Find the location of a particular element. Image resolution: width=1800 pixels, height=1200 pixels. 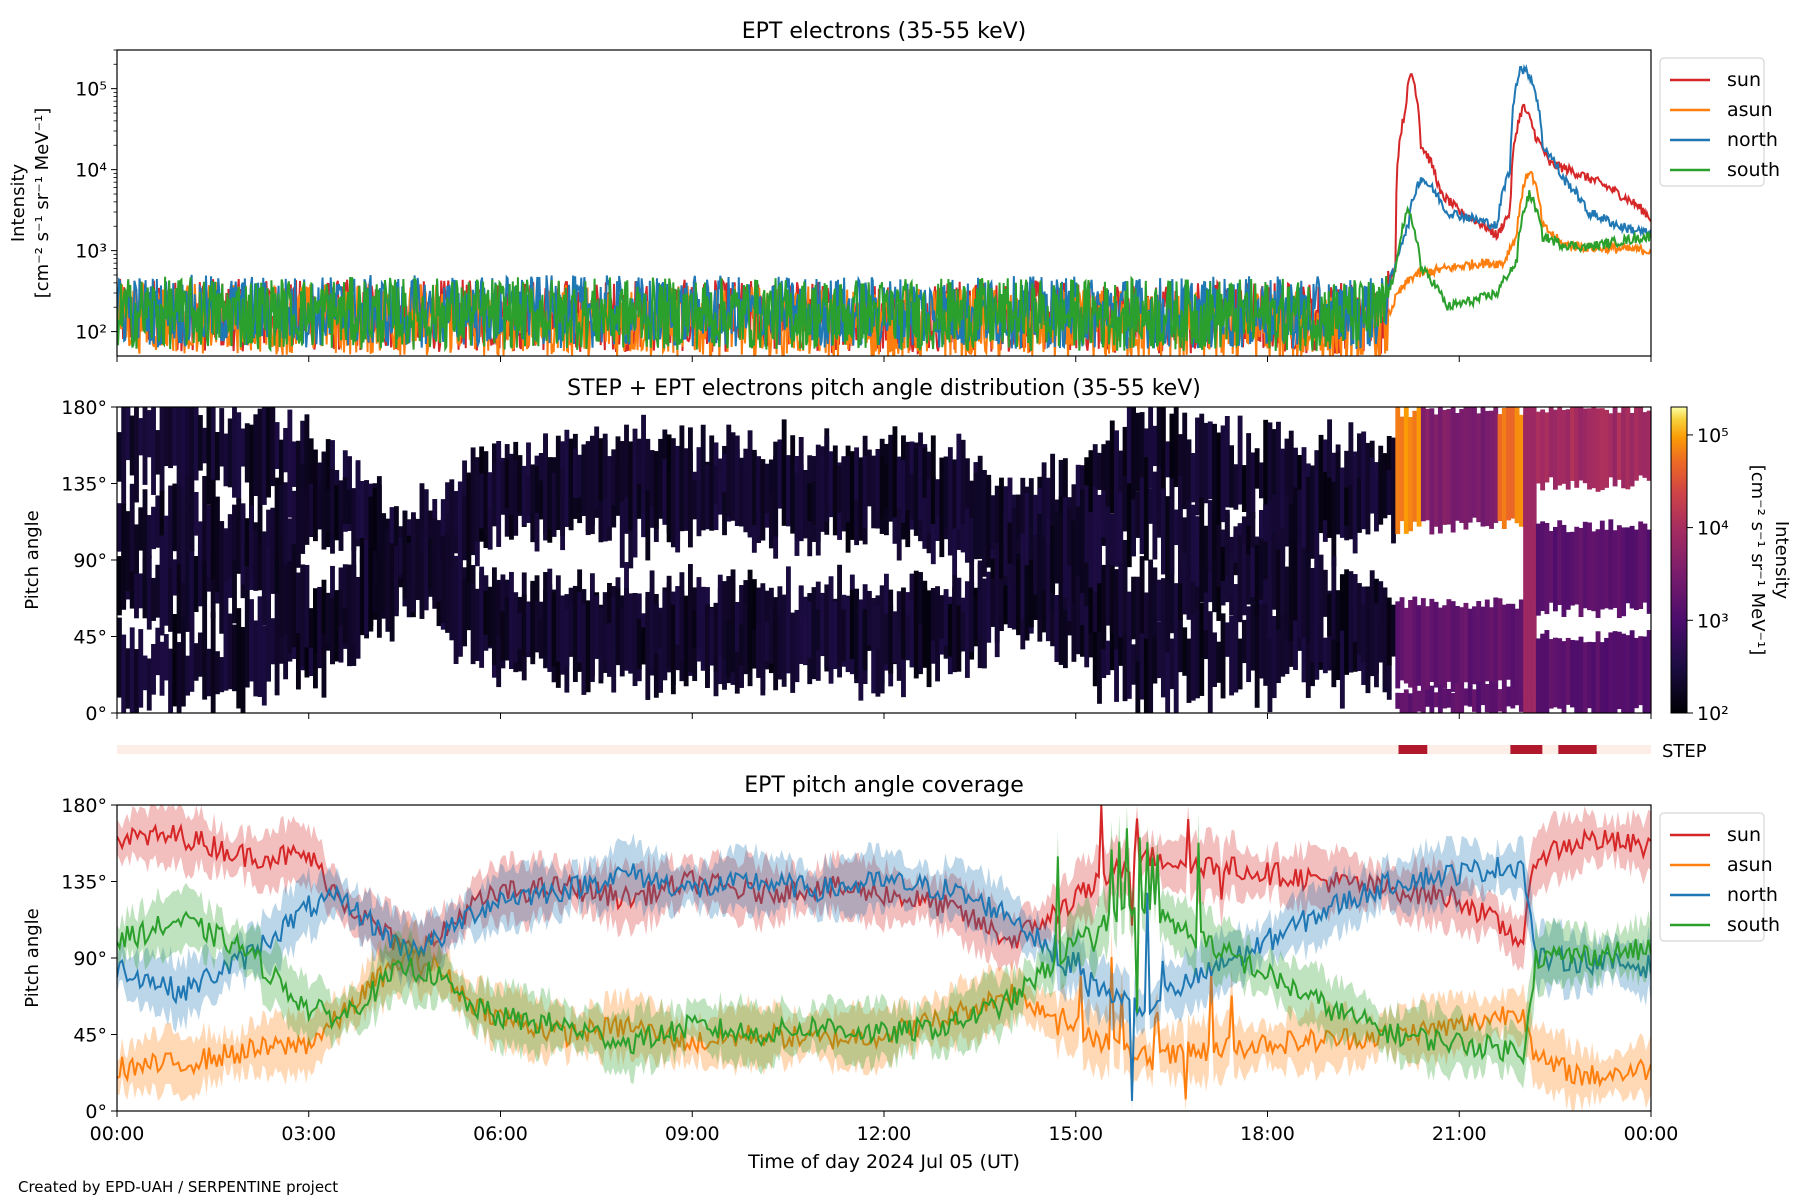

step-segment is located at coordinates (1413, 749).